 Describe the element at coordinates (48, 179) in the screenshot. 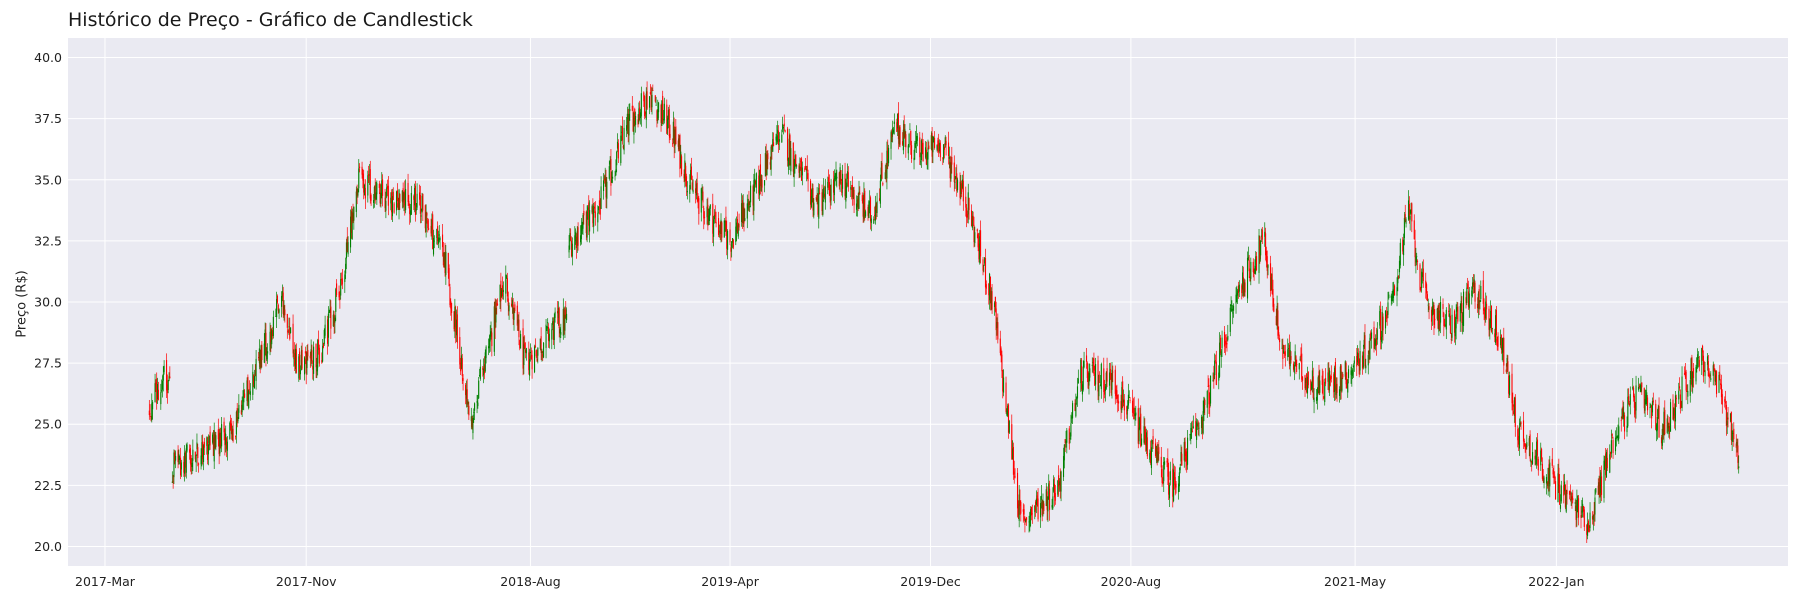

I see `y-tick-label: 35.0` at that location.